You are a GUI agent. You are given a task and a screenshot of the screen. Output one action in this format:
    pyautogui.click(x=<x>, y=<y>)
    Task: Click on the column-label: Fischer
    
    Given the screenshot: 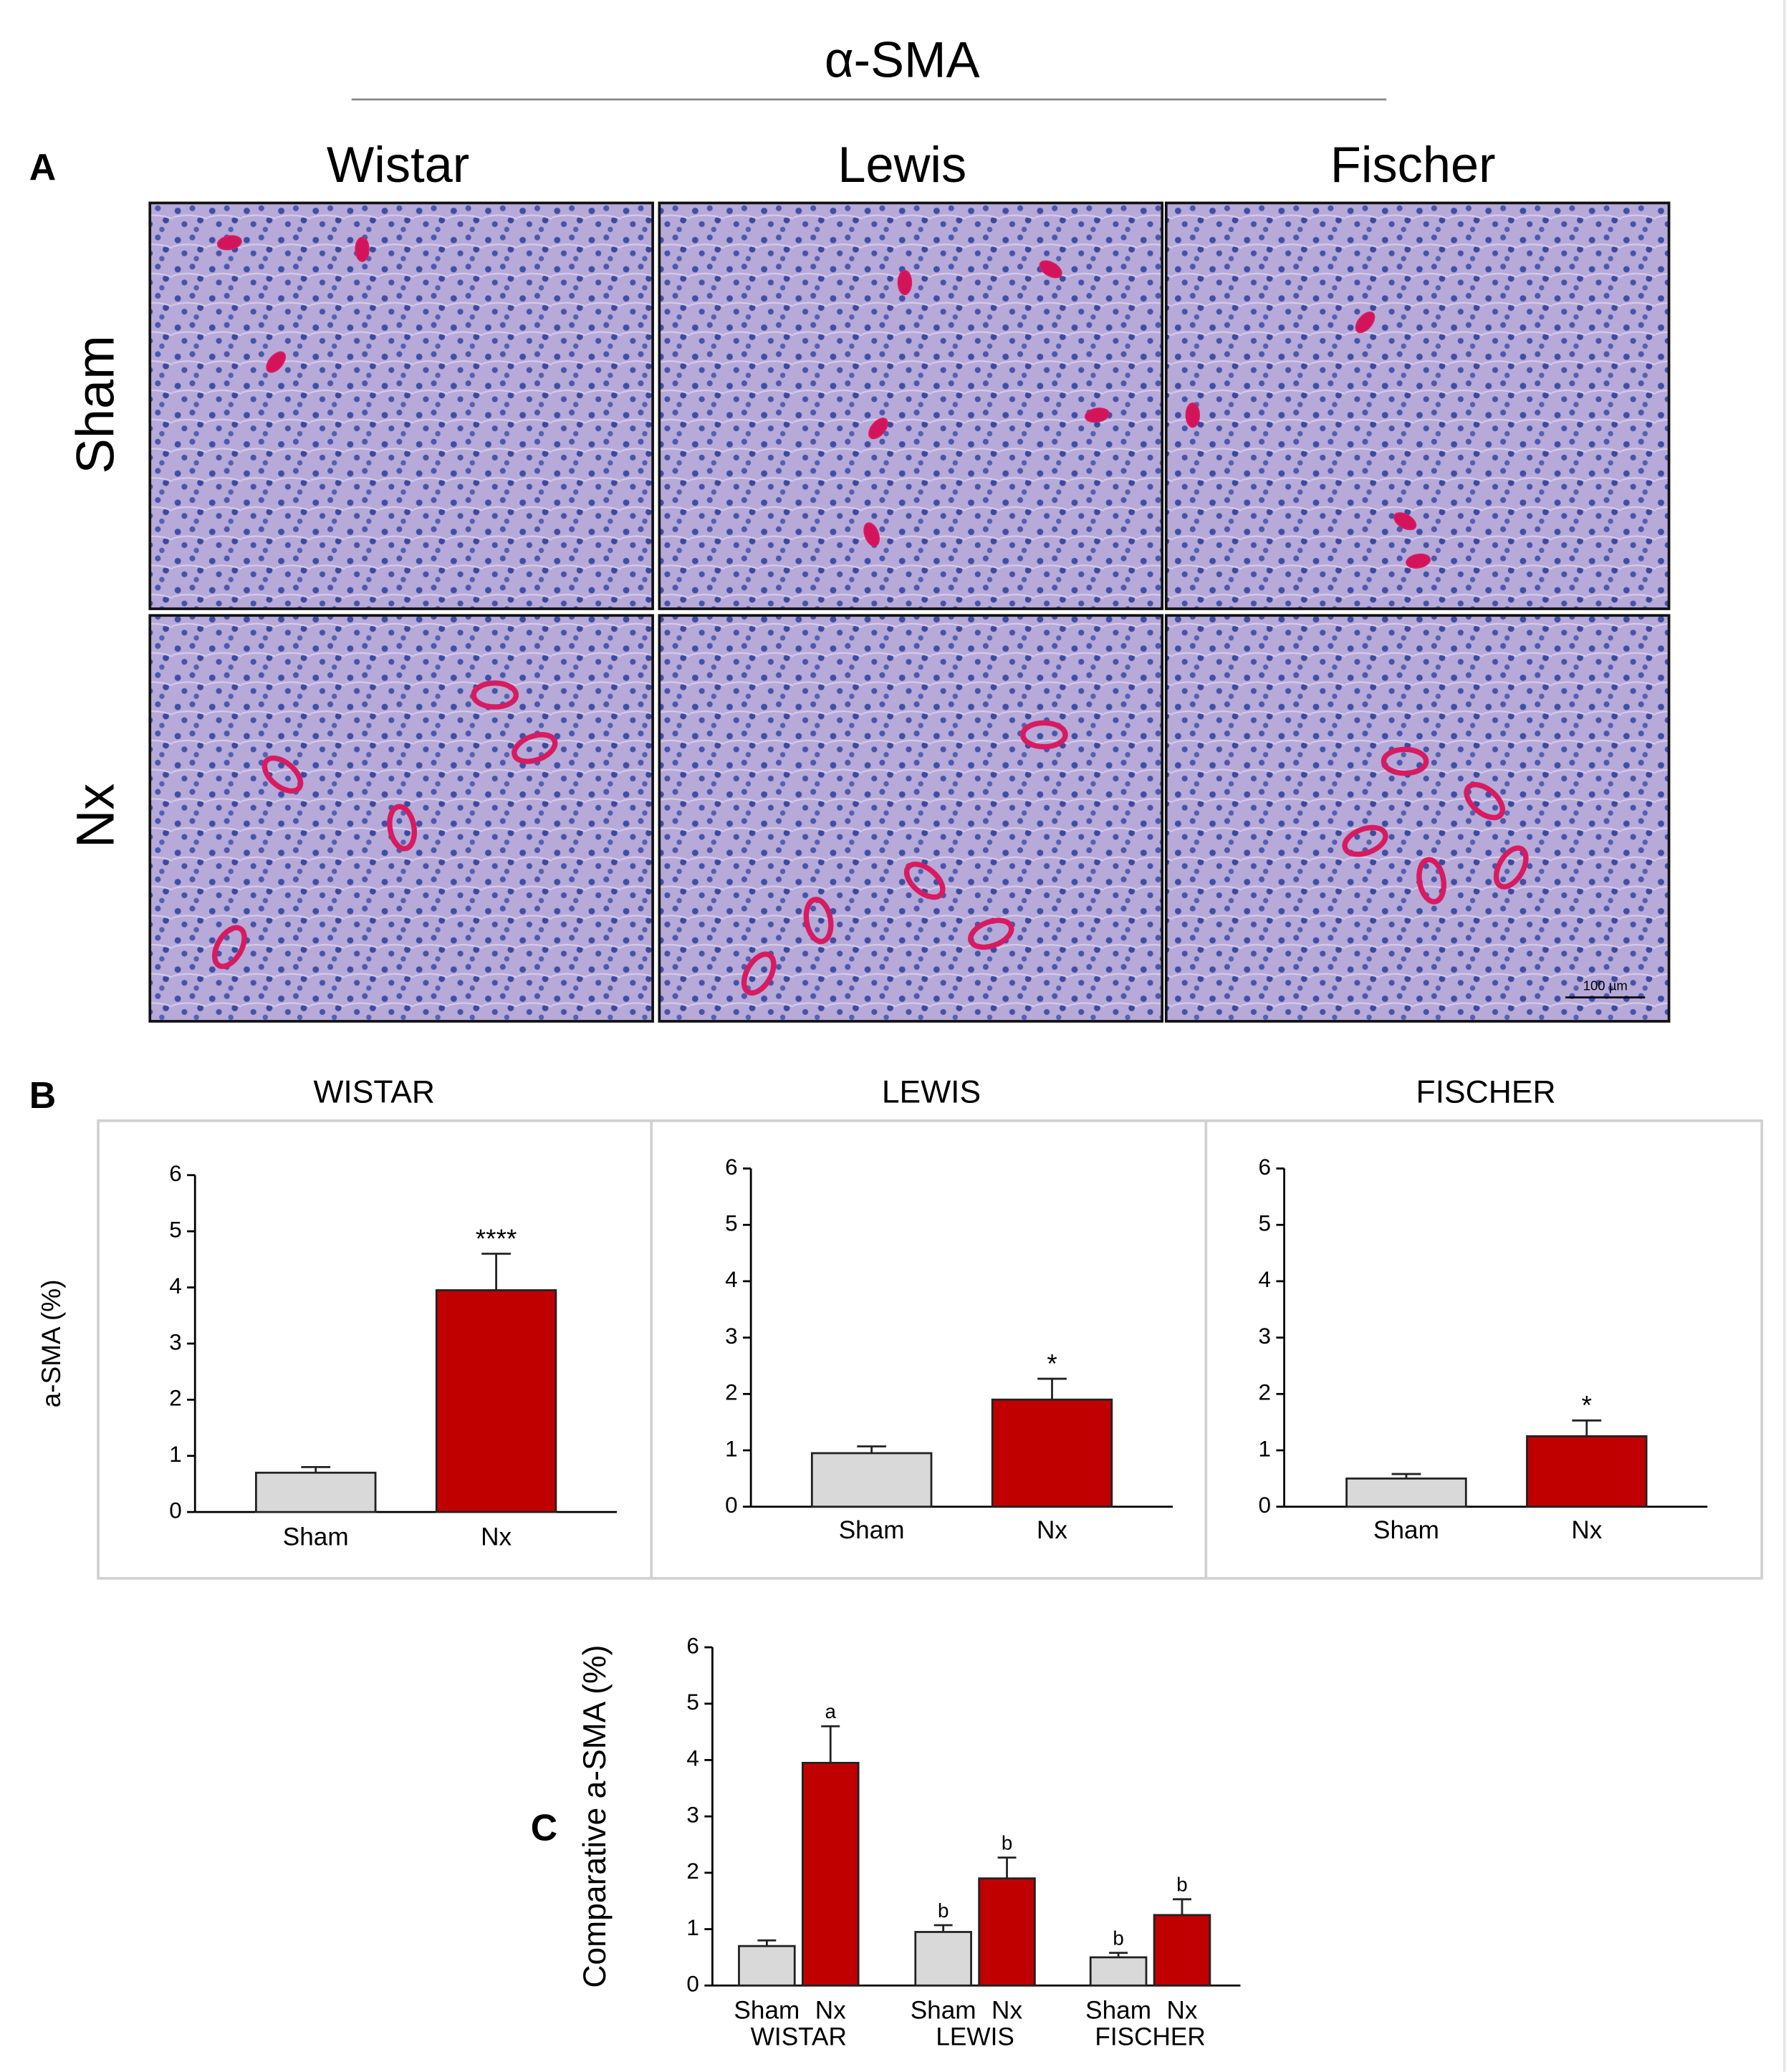 What is the action you would take?
    pyautogui.click(x=1413, y=164)
    